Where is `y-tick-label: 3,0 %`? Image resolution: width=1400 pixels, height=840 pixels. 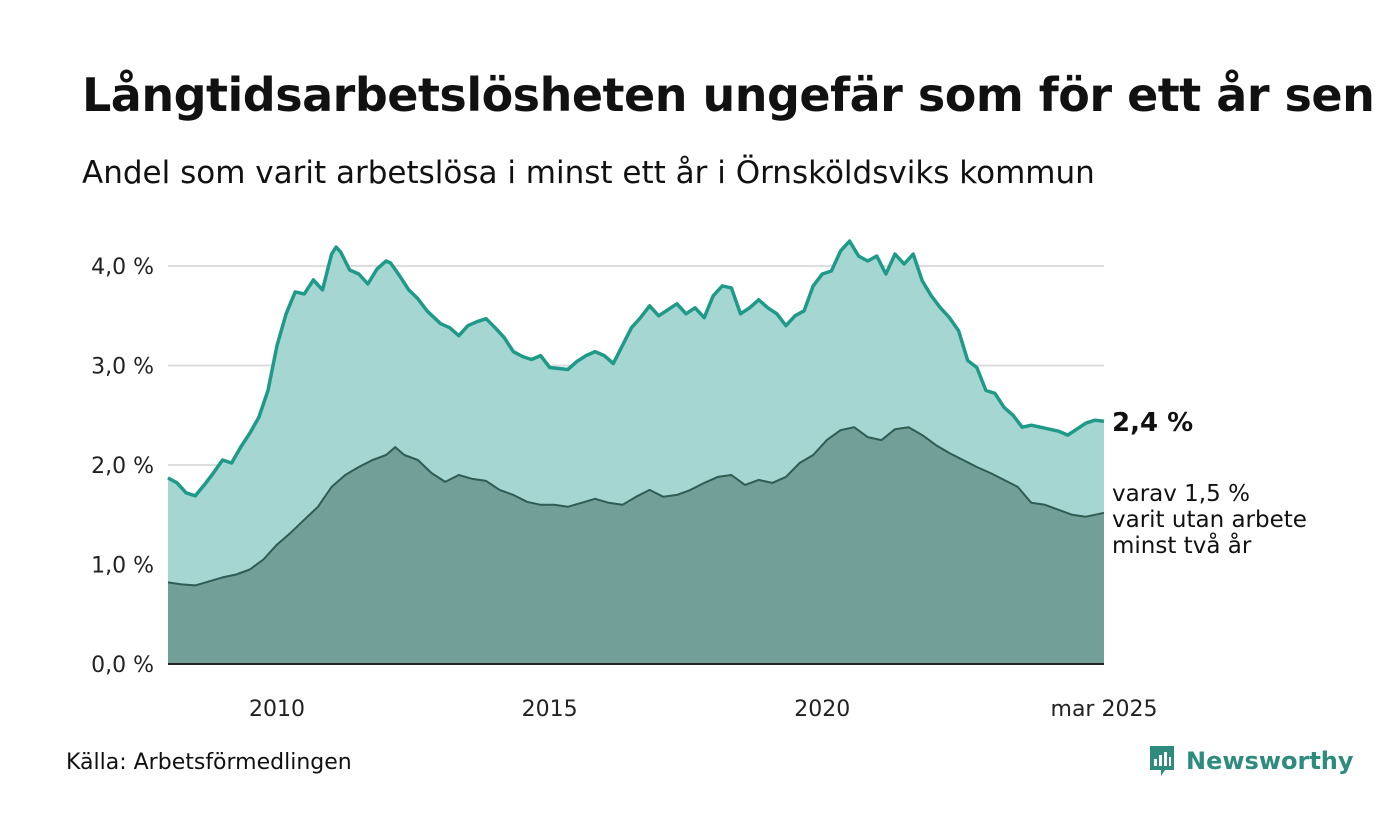
y-tick-label: 3,0 % is located at coordinates (122, 367).